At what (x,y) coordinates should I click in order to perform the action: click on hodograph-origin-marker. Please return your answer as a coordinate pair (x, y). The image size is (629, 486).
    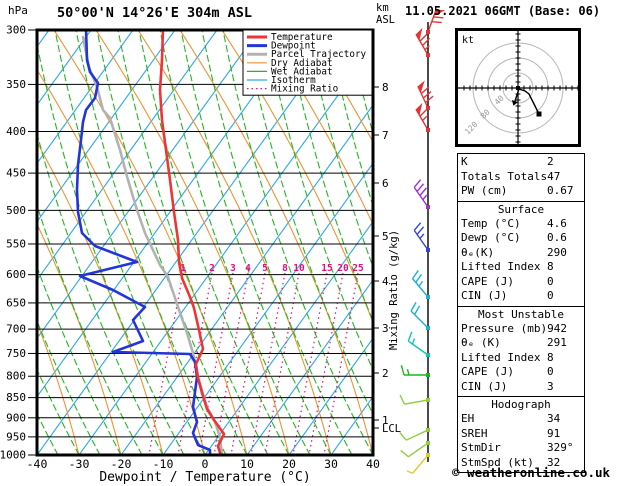
    Looking at the image, I should click on (518, 88).